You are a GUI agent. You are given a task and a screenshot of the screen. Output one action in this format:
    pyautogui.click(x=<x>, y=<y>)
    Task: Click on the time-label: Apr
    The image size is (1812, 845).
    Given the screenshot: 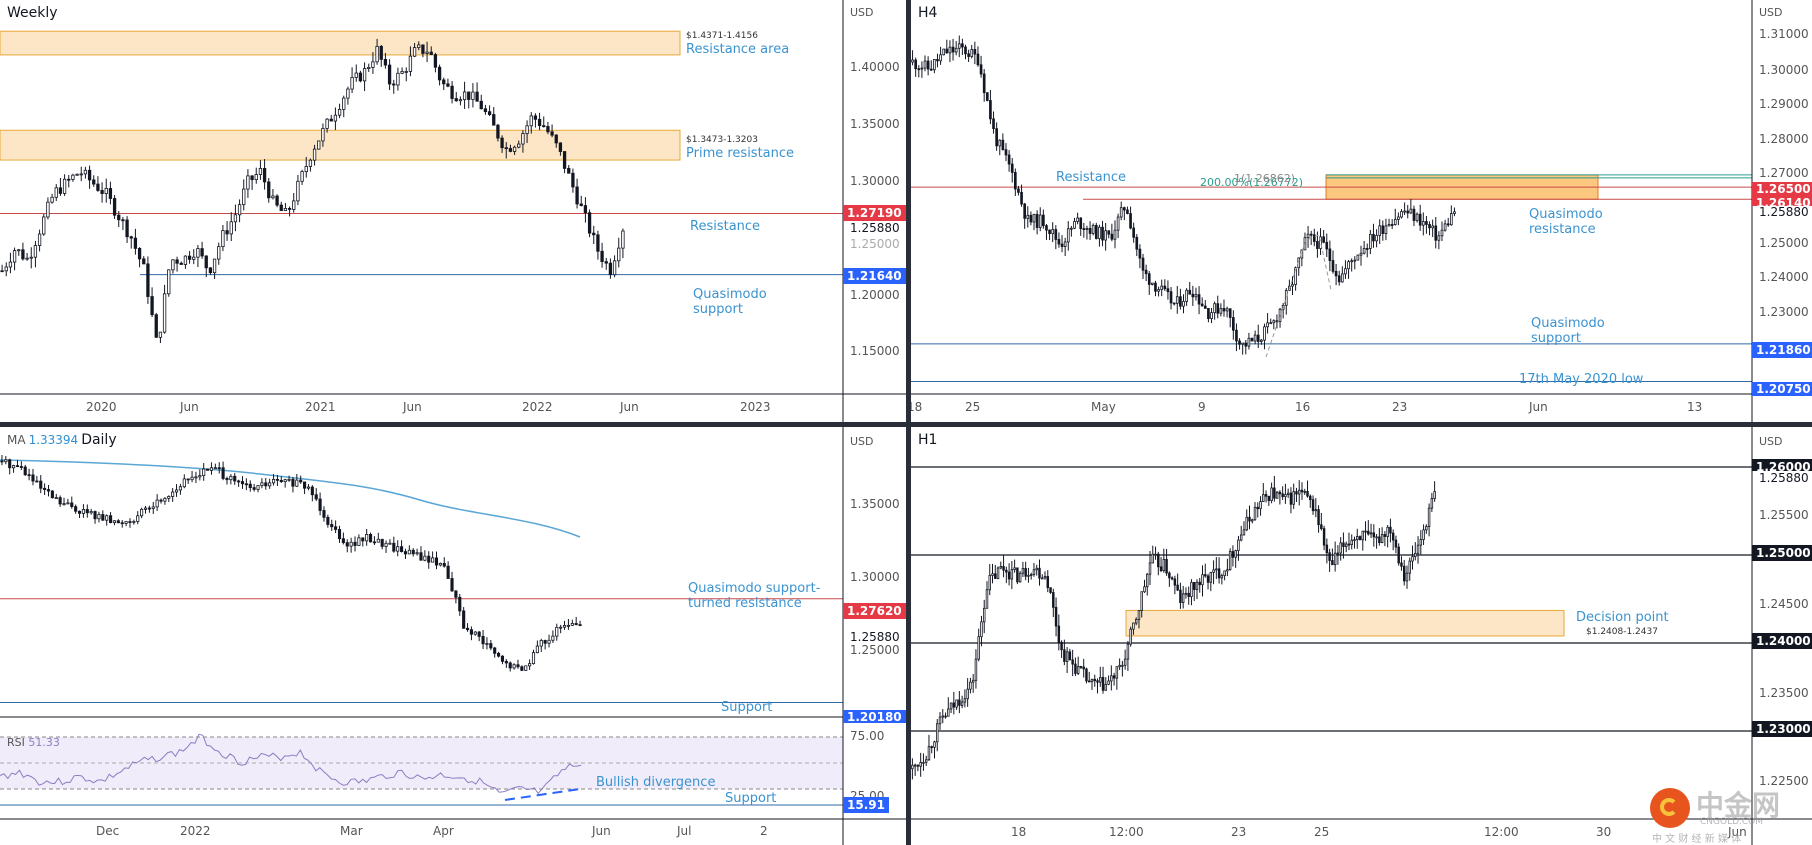 What is the action you would take?
    pyautogui.click(x=443, y=831)
    